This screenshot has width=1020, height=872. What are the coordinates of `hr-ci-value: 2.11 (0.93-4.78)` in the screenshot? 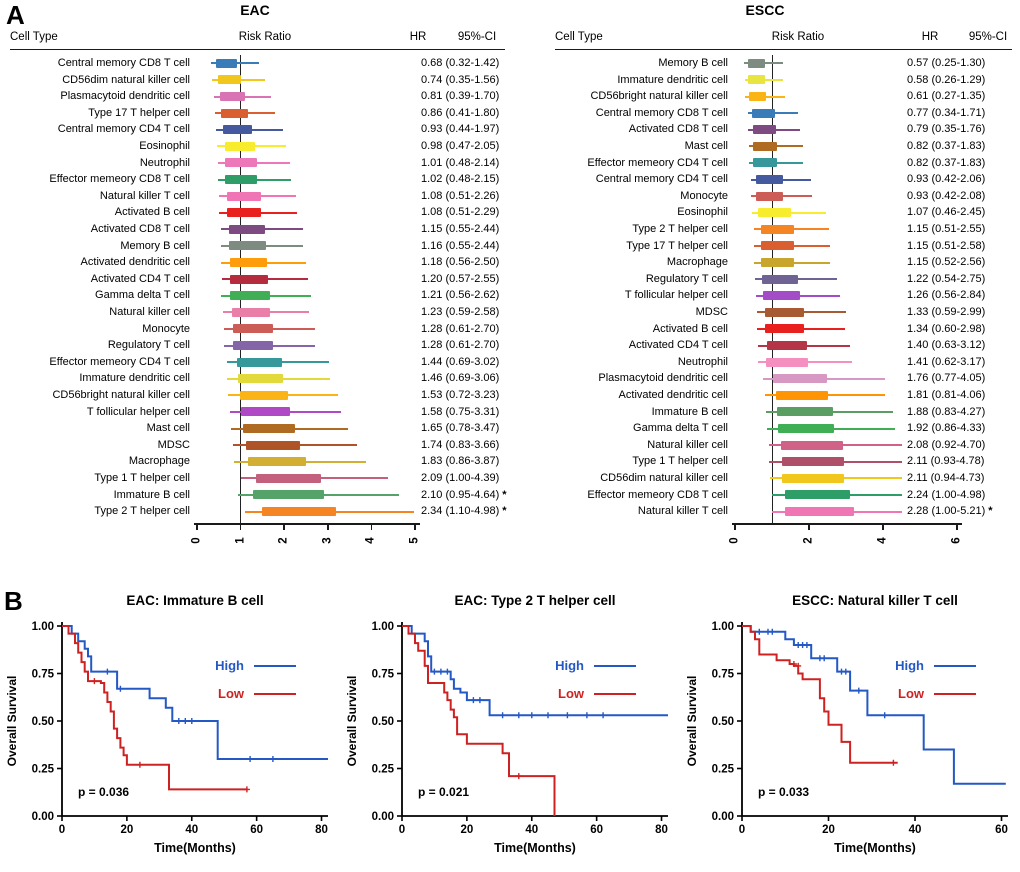 It's located at (946, 461).